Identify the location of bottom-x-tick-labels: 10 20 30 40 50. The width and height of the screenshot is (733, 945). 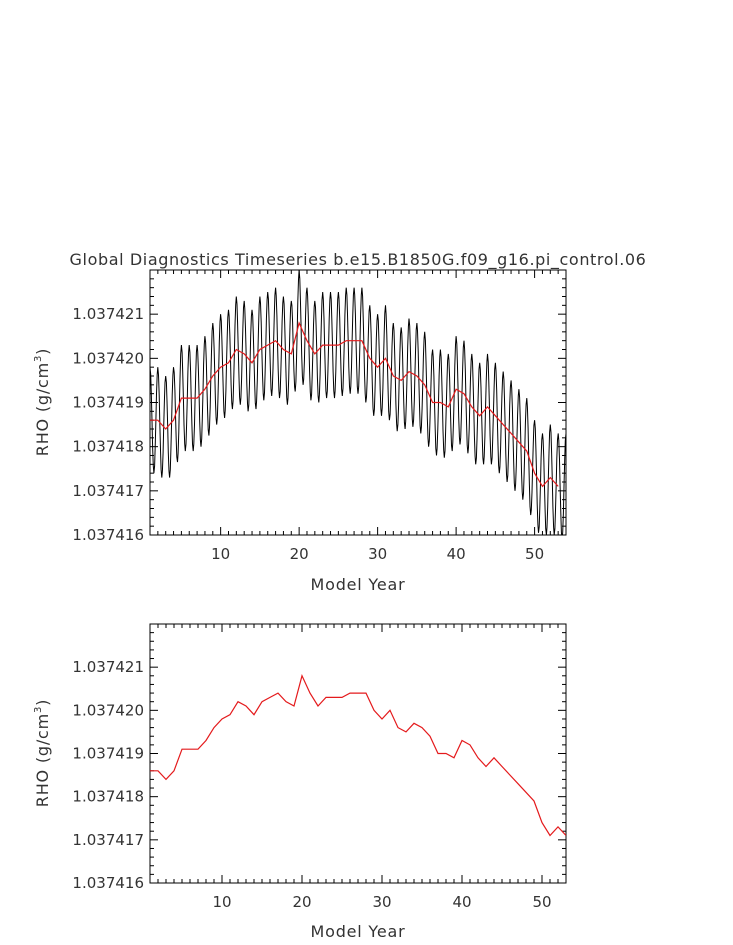
(381, 902).